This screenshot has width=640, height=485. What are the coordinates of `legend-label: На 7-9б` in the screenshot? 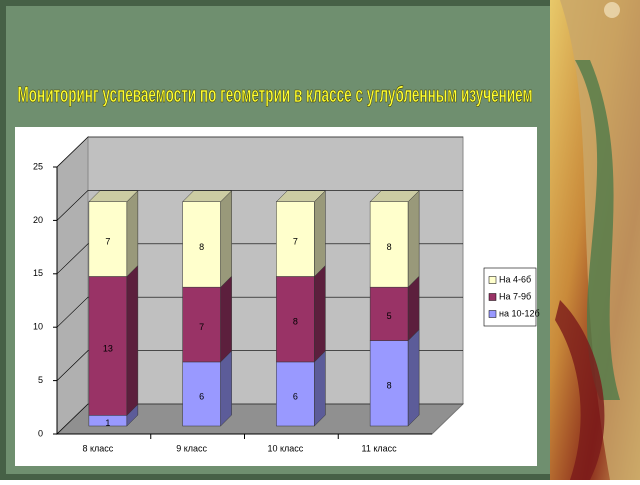 It's located at (515, 296).